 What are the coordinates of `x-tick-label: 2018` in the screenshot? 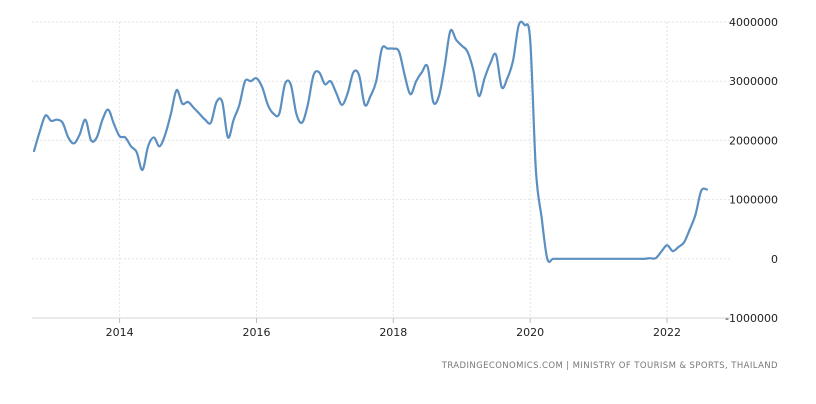 It's located at (393, 332).